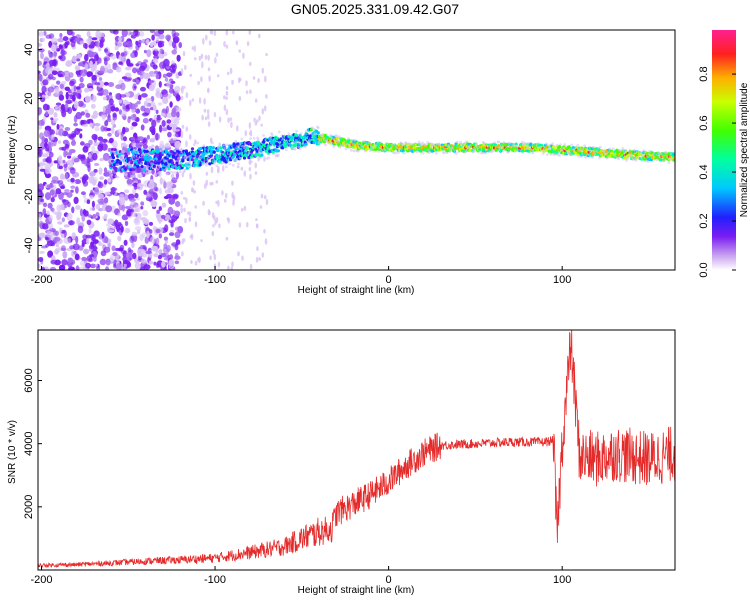 This screenshot has width=750, height=600. I want to click on y-tick-label: -40, so click(29, 246).